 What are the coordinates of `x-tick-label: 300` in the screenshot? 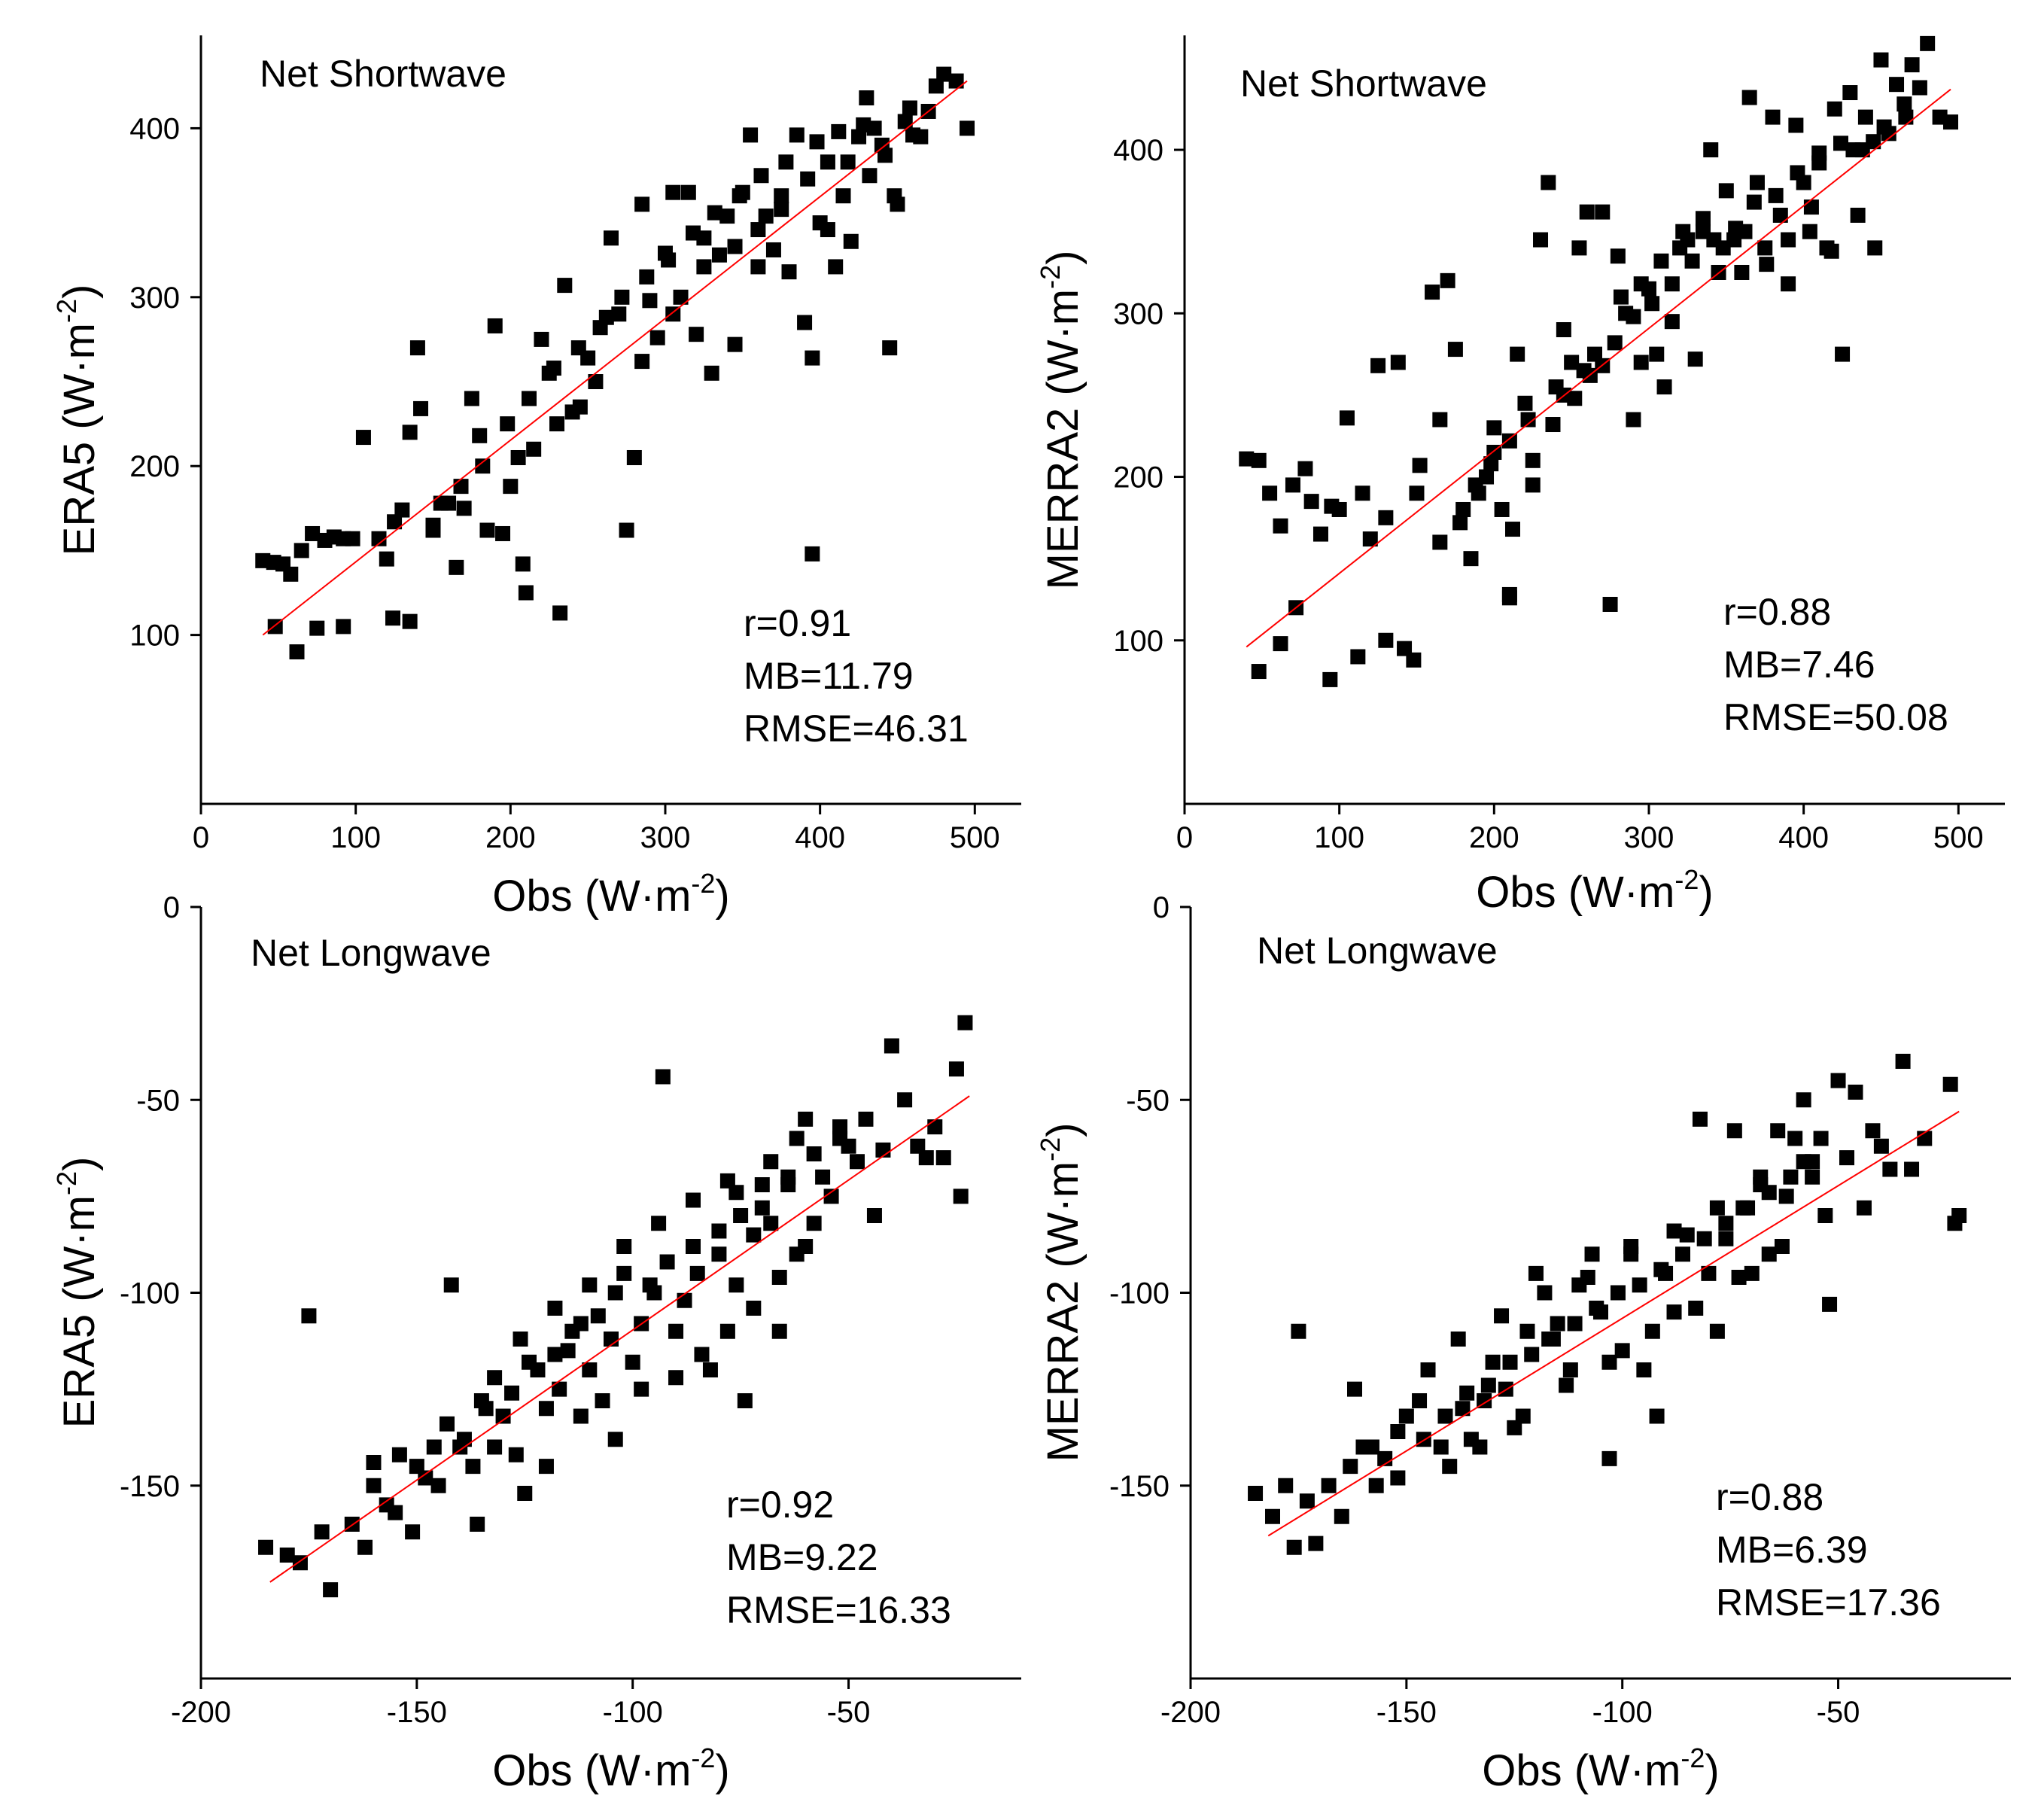 It's located at (1649, 837).